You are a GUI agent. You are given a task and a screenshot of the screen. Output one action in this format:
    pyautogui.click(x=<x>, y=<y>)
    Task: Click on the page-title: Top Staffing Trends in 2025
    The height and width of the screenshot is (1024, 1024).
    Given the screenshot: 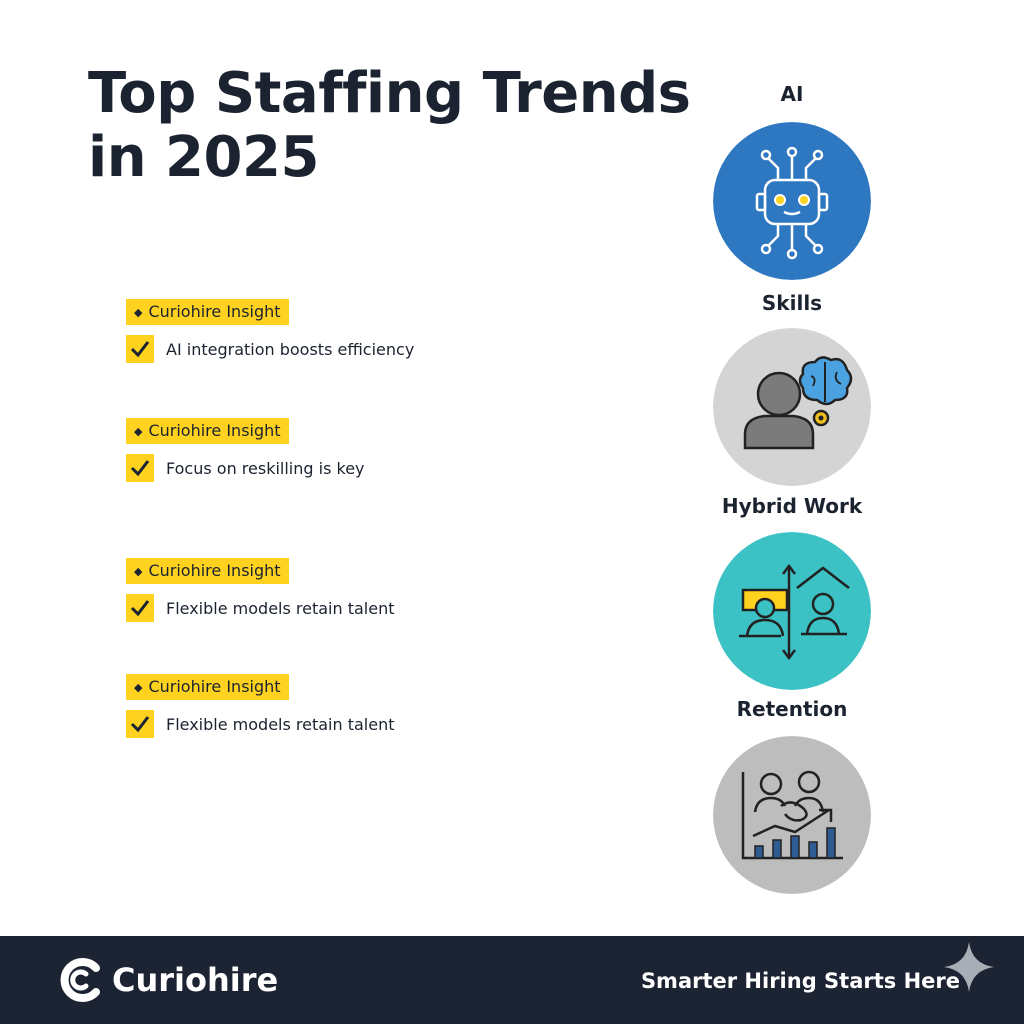 What is the action you would take?
    pyautogui.click(x=389, y=125)
    